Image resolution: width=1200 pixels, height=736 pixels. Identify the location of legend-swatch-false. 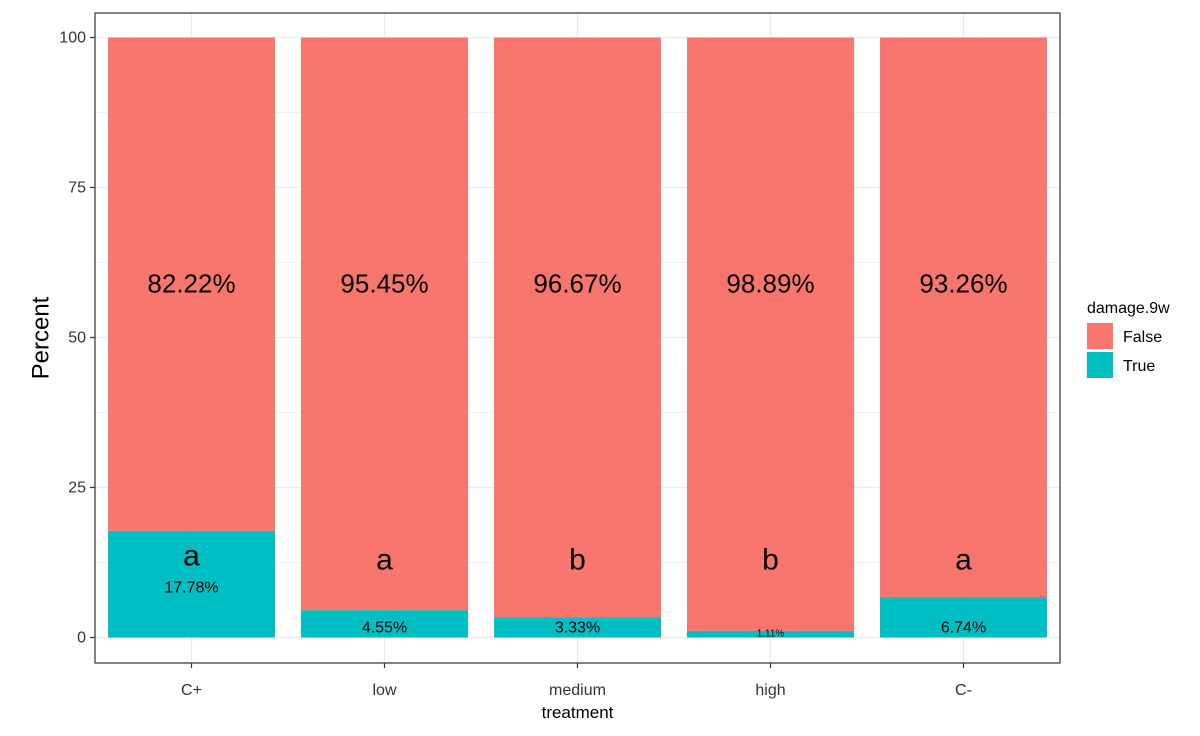
(1100, 336).